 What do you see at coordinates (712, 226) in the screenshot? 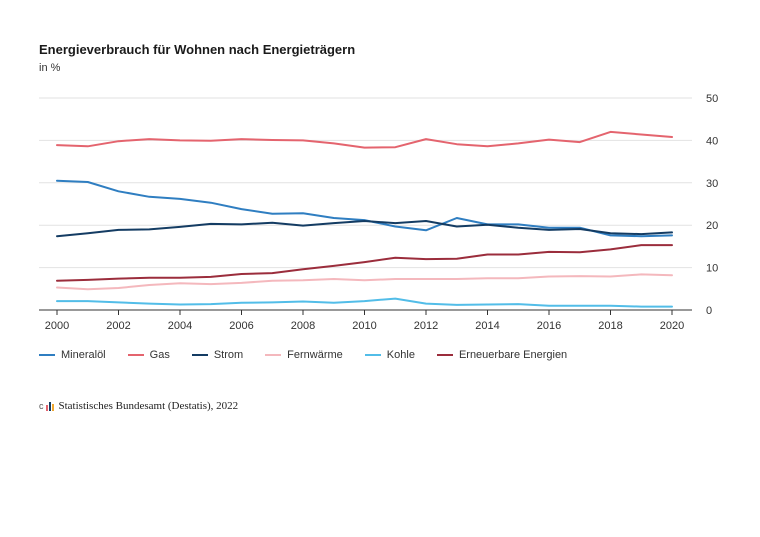
I see `y-tick-label: 20` at bounding box center [712, 226].